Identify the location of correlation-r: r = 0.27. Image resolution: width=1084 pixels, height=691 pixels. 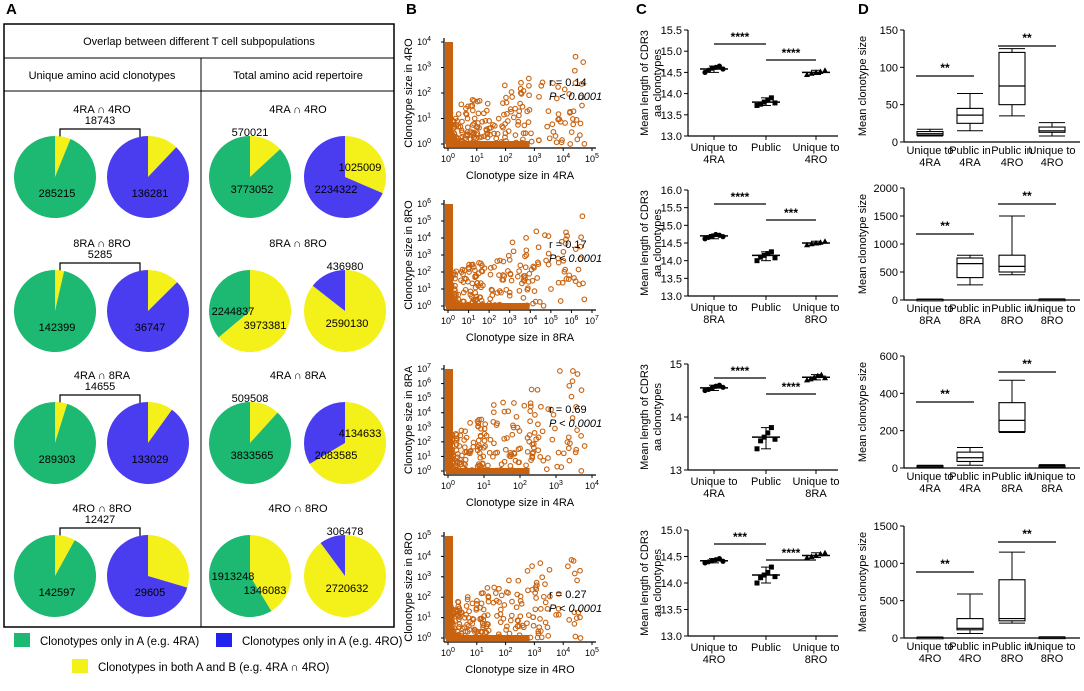
(568, 595).